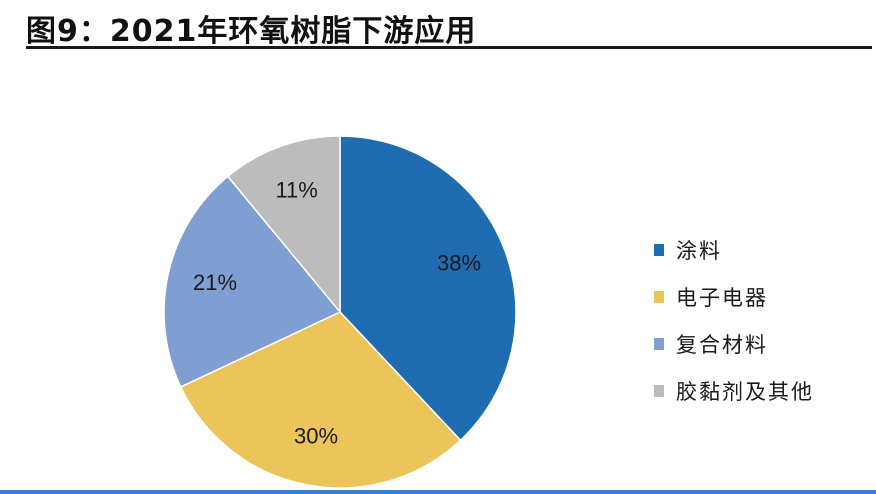  I want to click on legend-item-2: 复合材料, so click(734, 343).